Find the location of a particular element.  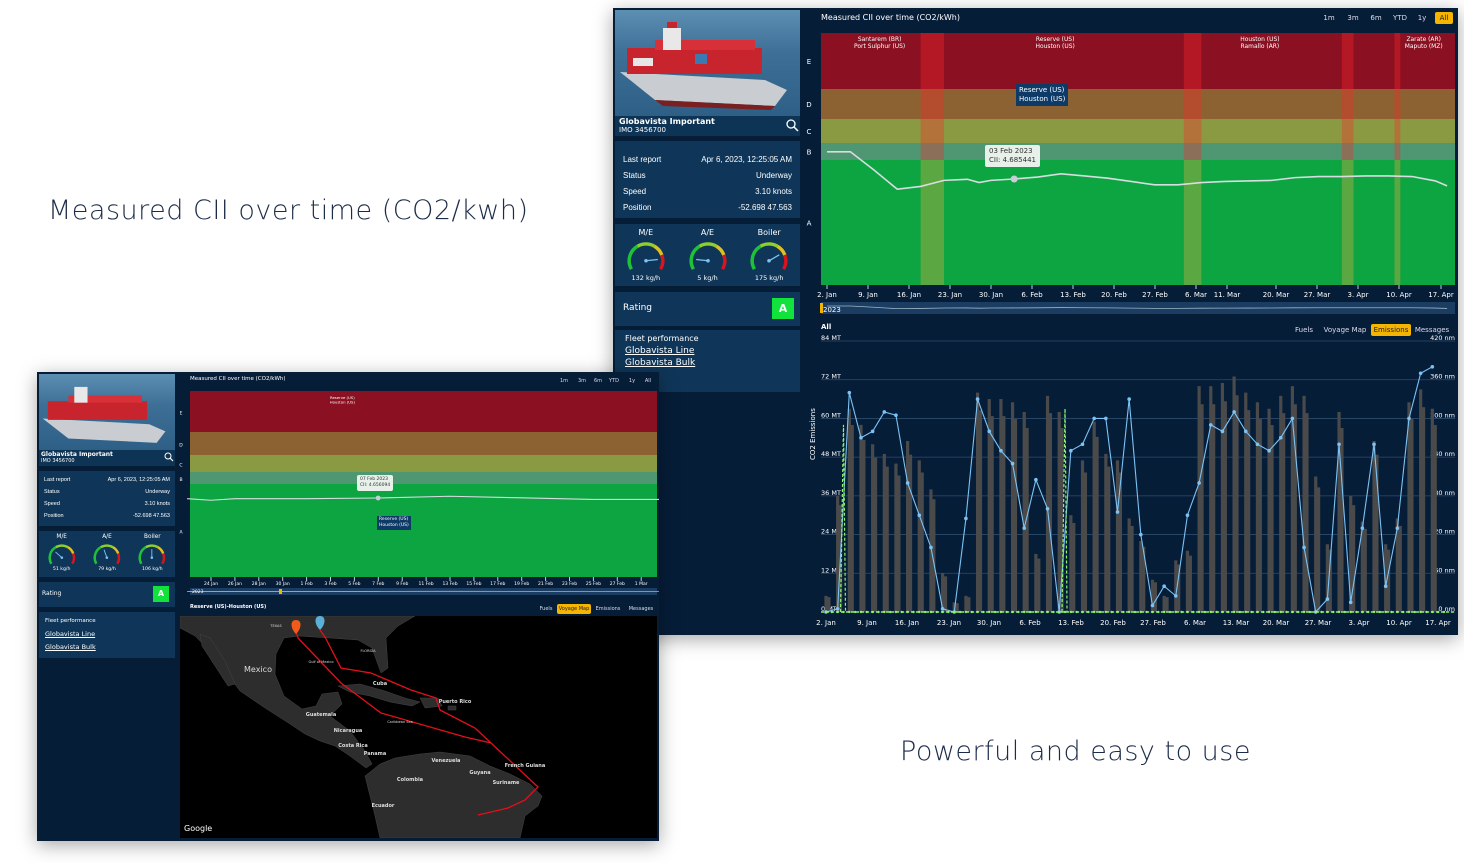

info-value: 3.10 knots is located at coordinates (773, 191).